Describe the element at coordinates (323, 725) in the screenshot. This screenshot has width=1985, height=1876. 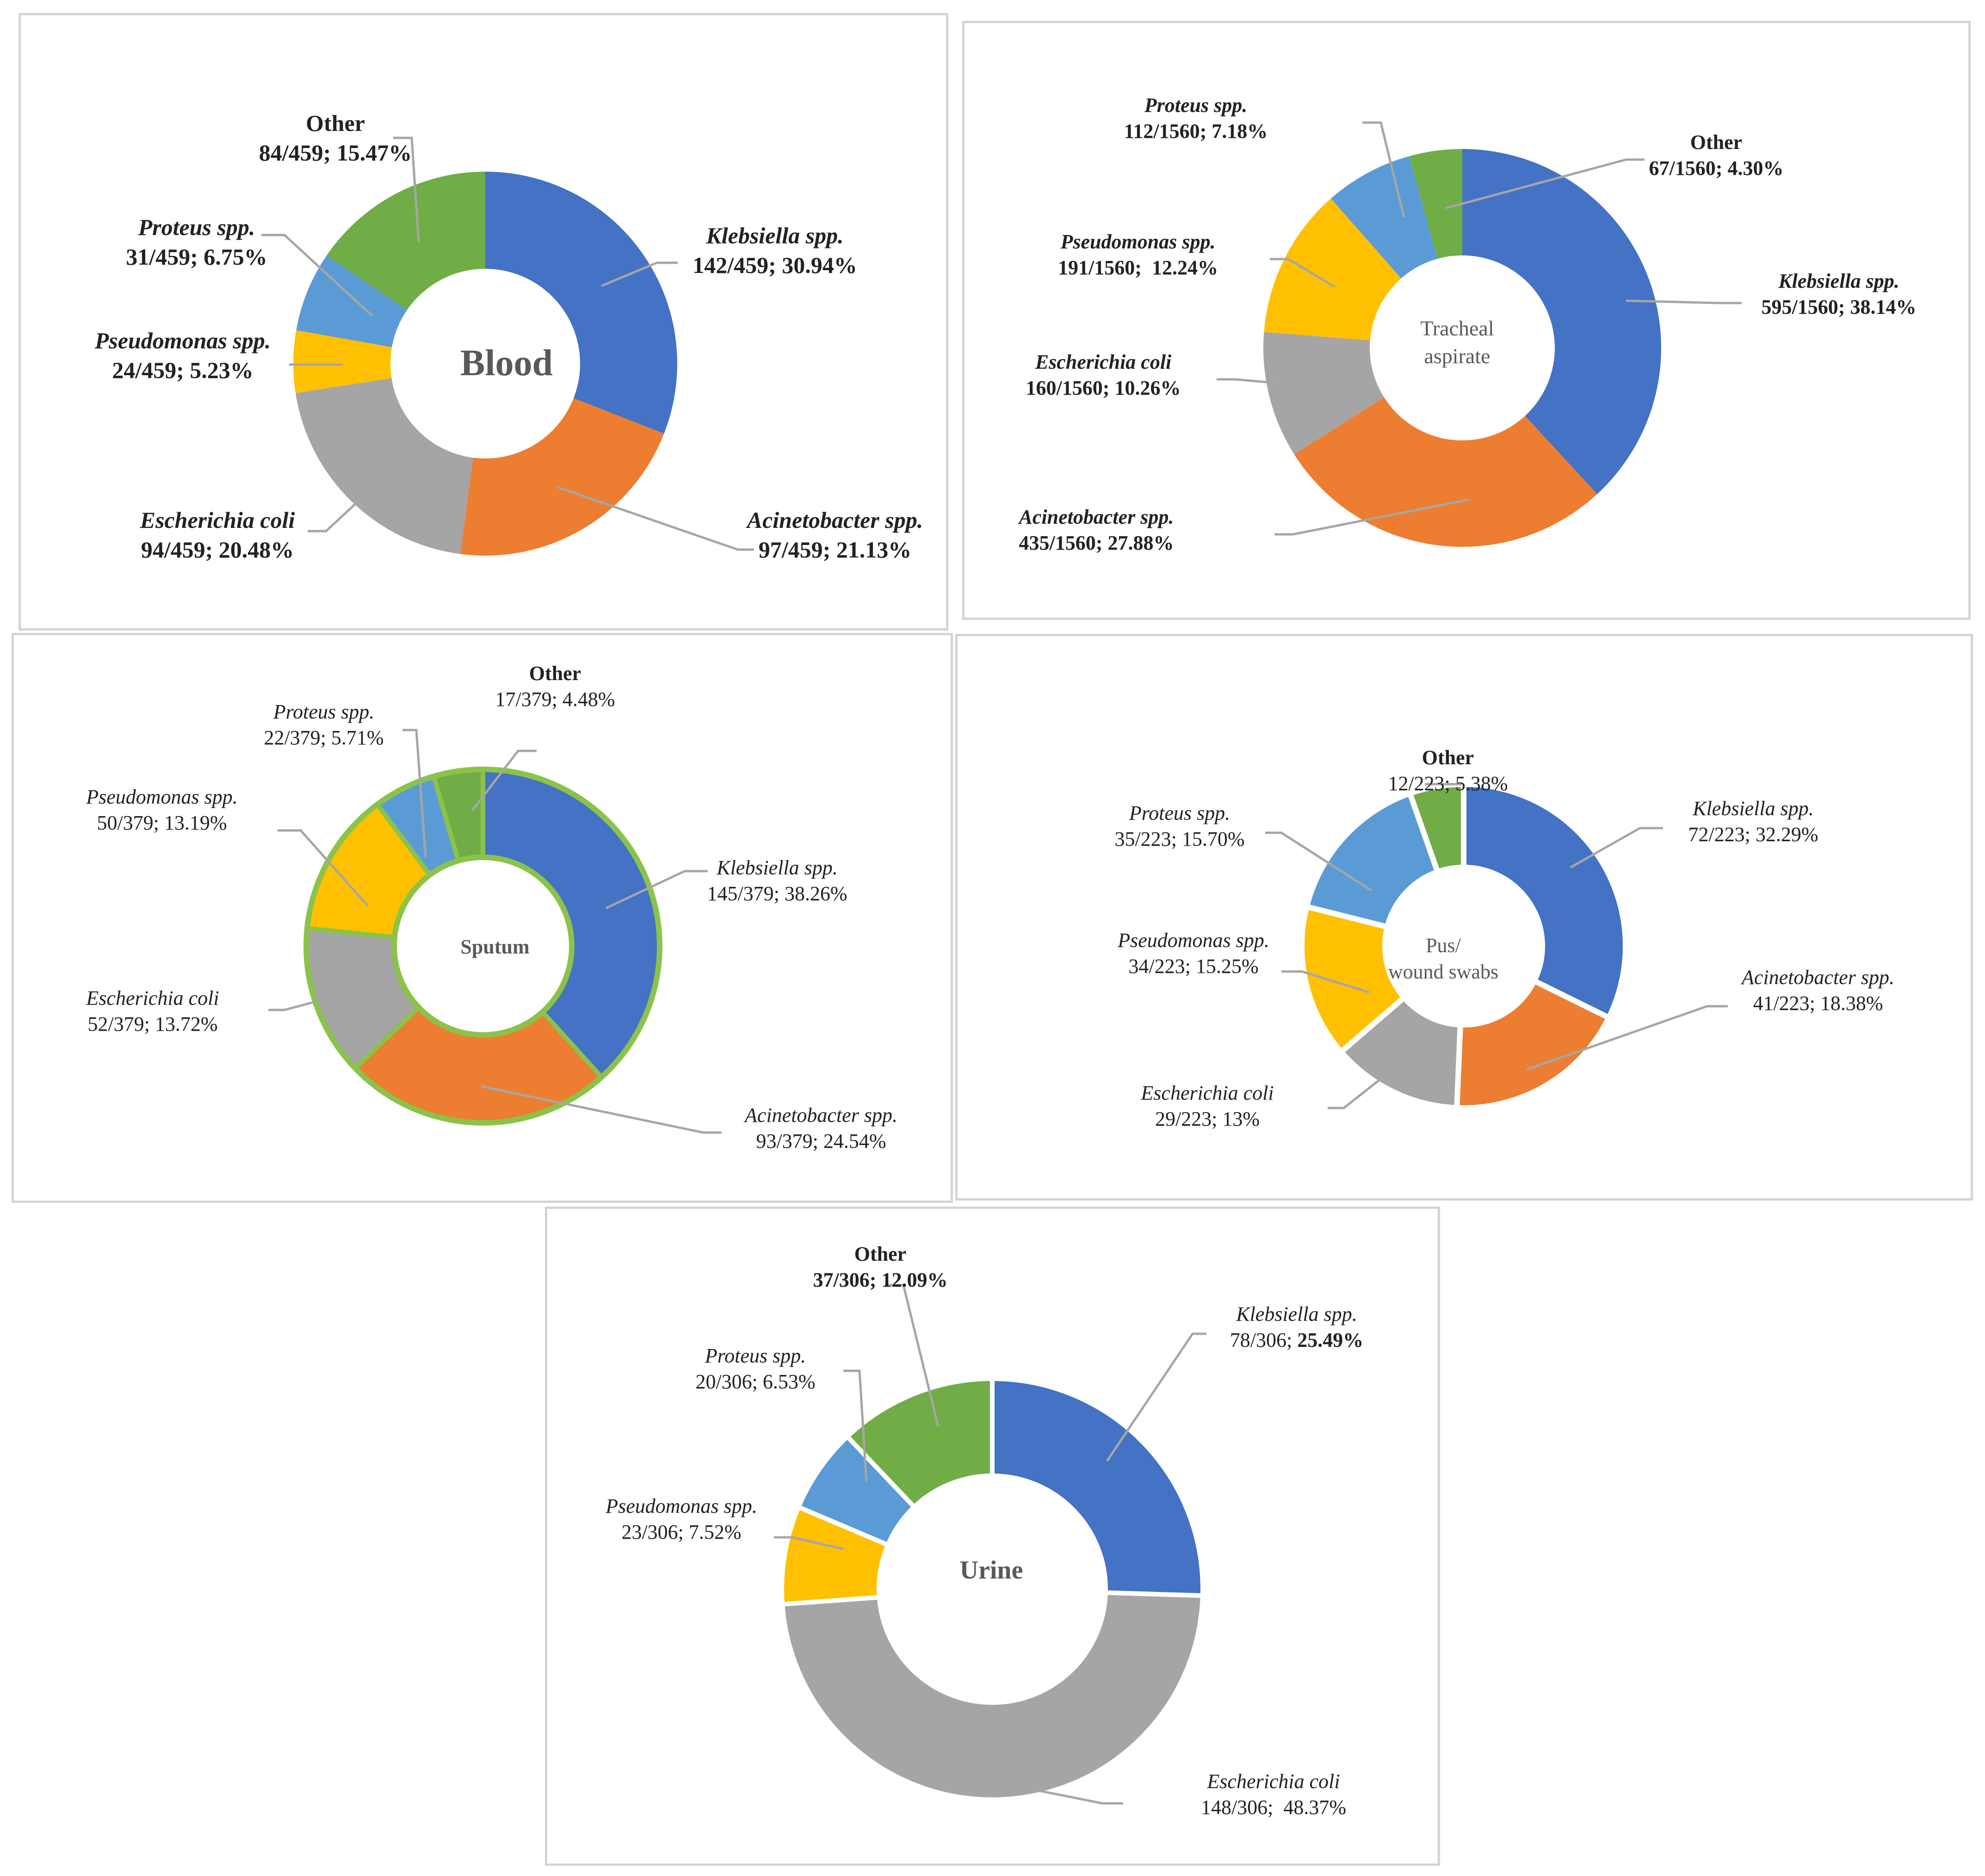
I see `sputum-label-proteus: Proteus spp. 22/379; 5.71%` at that location.